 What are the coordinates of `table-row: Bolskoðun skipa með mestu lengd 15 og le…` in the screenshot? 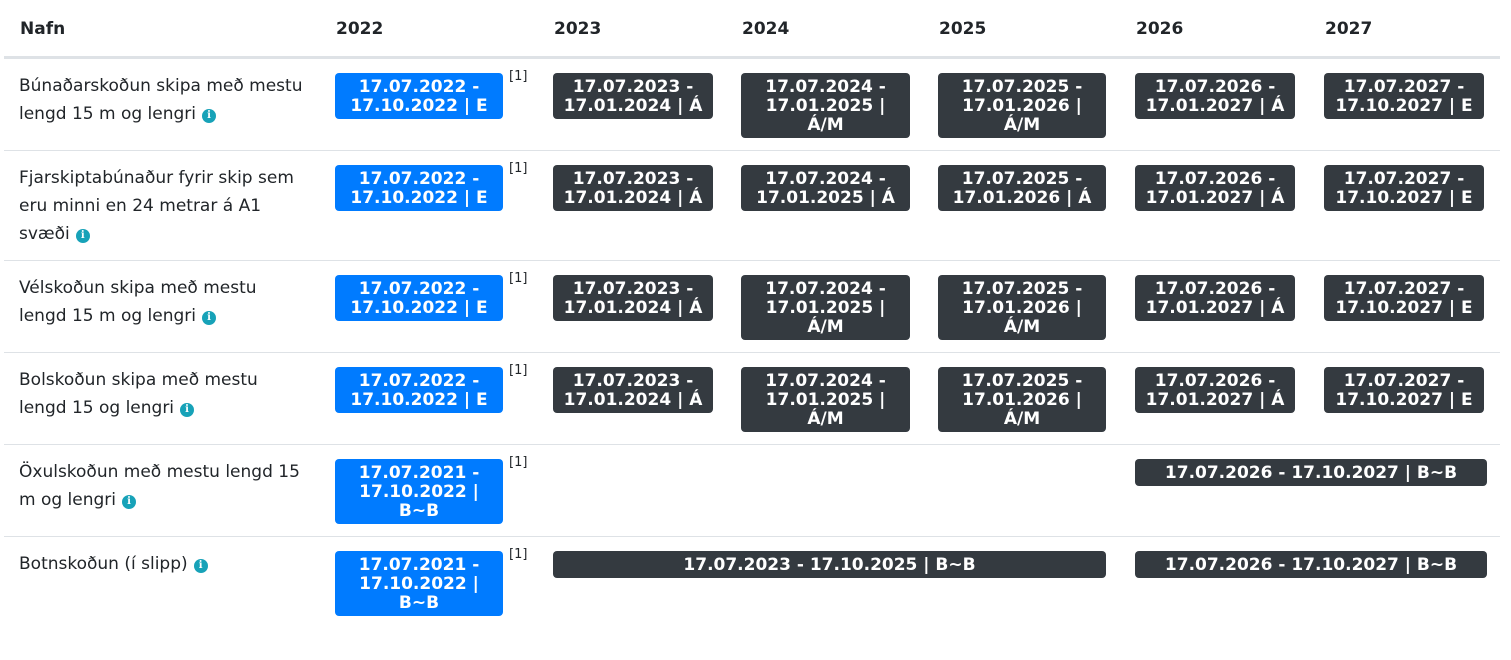 It's located at (752, 398).